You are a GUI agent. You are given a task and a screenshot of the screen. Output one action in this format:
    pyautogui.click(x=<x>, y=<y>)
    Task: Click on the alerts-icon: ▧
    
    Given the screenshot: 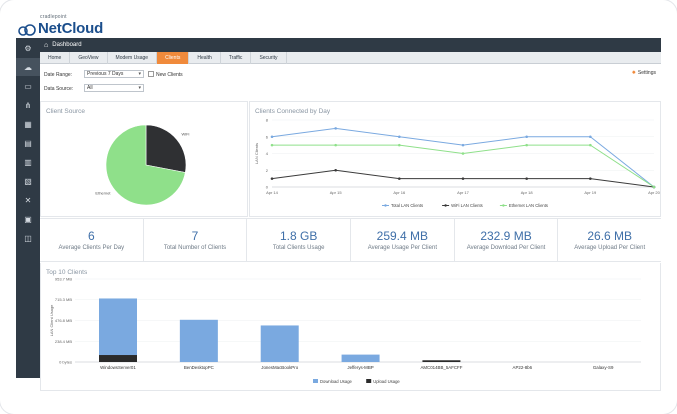 What is the action you would take?
    pyautogui.click(x=28, y=181)
    